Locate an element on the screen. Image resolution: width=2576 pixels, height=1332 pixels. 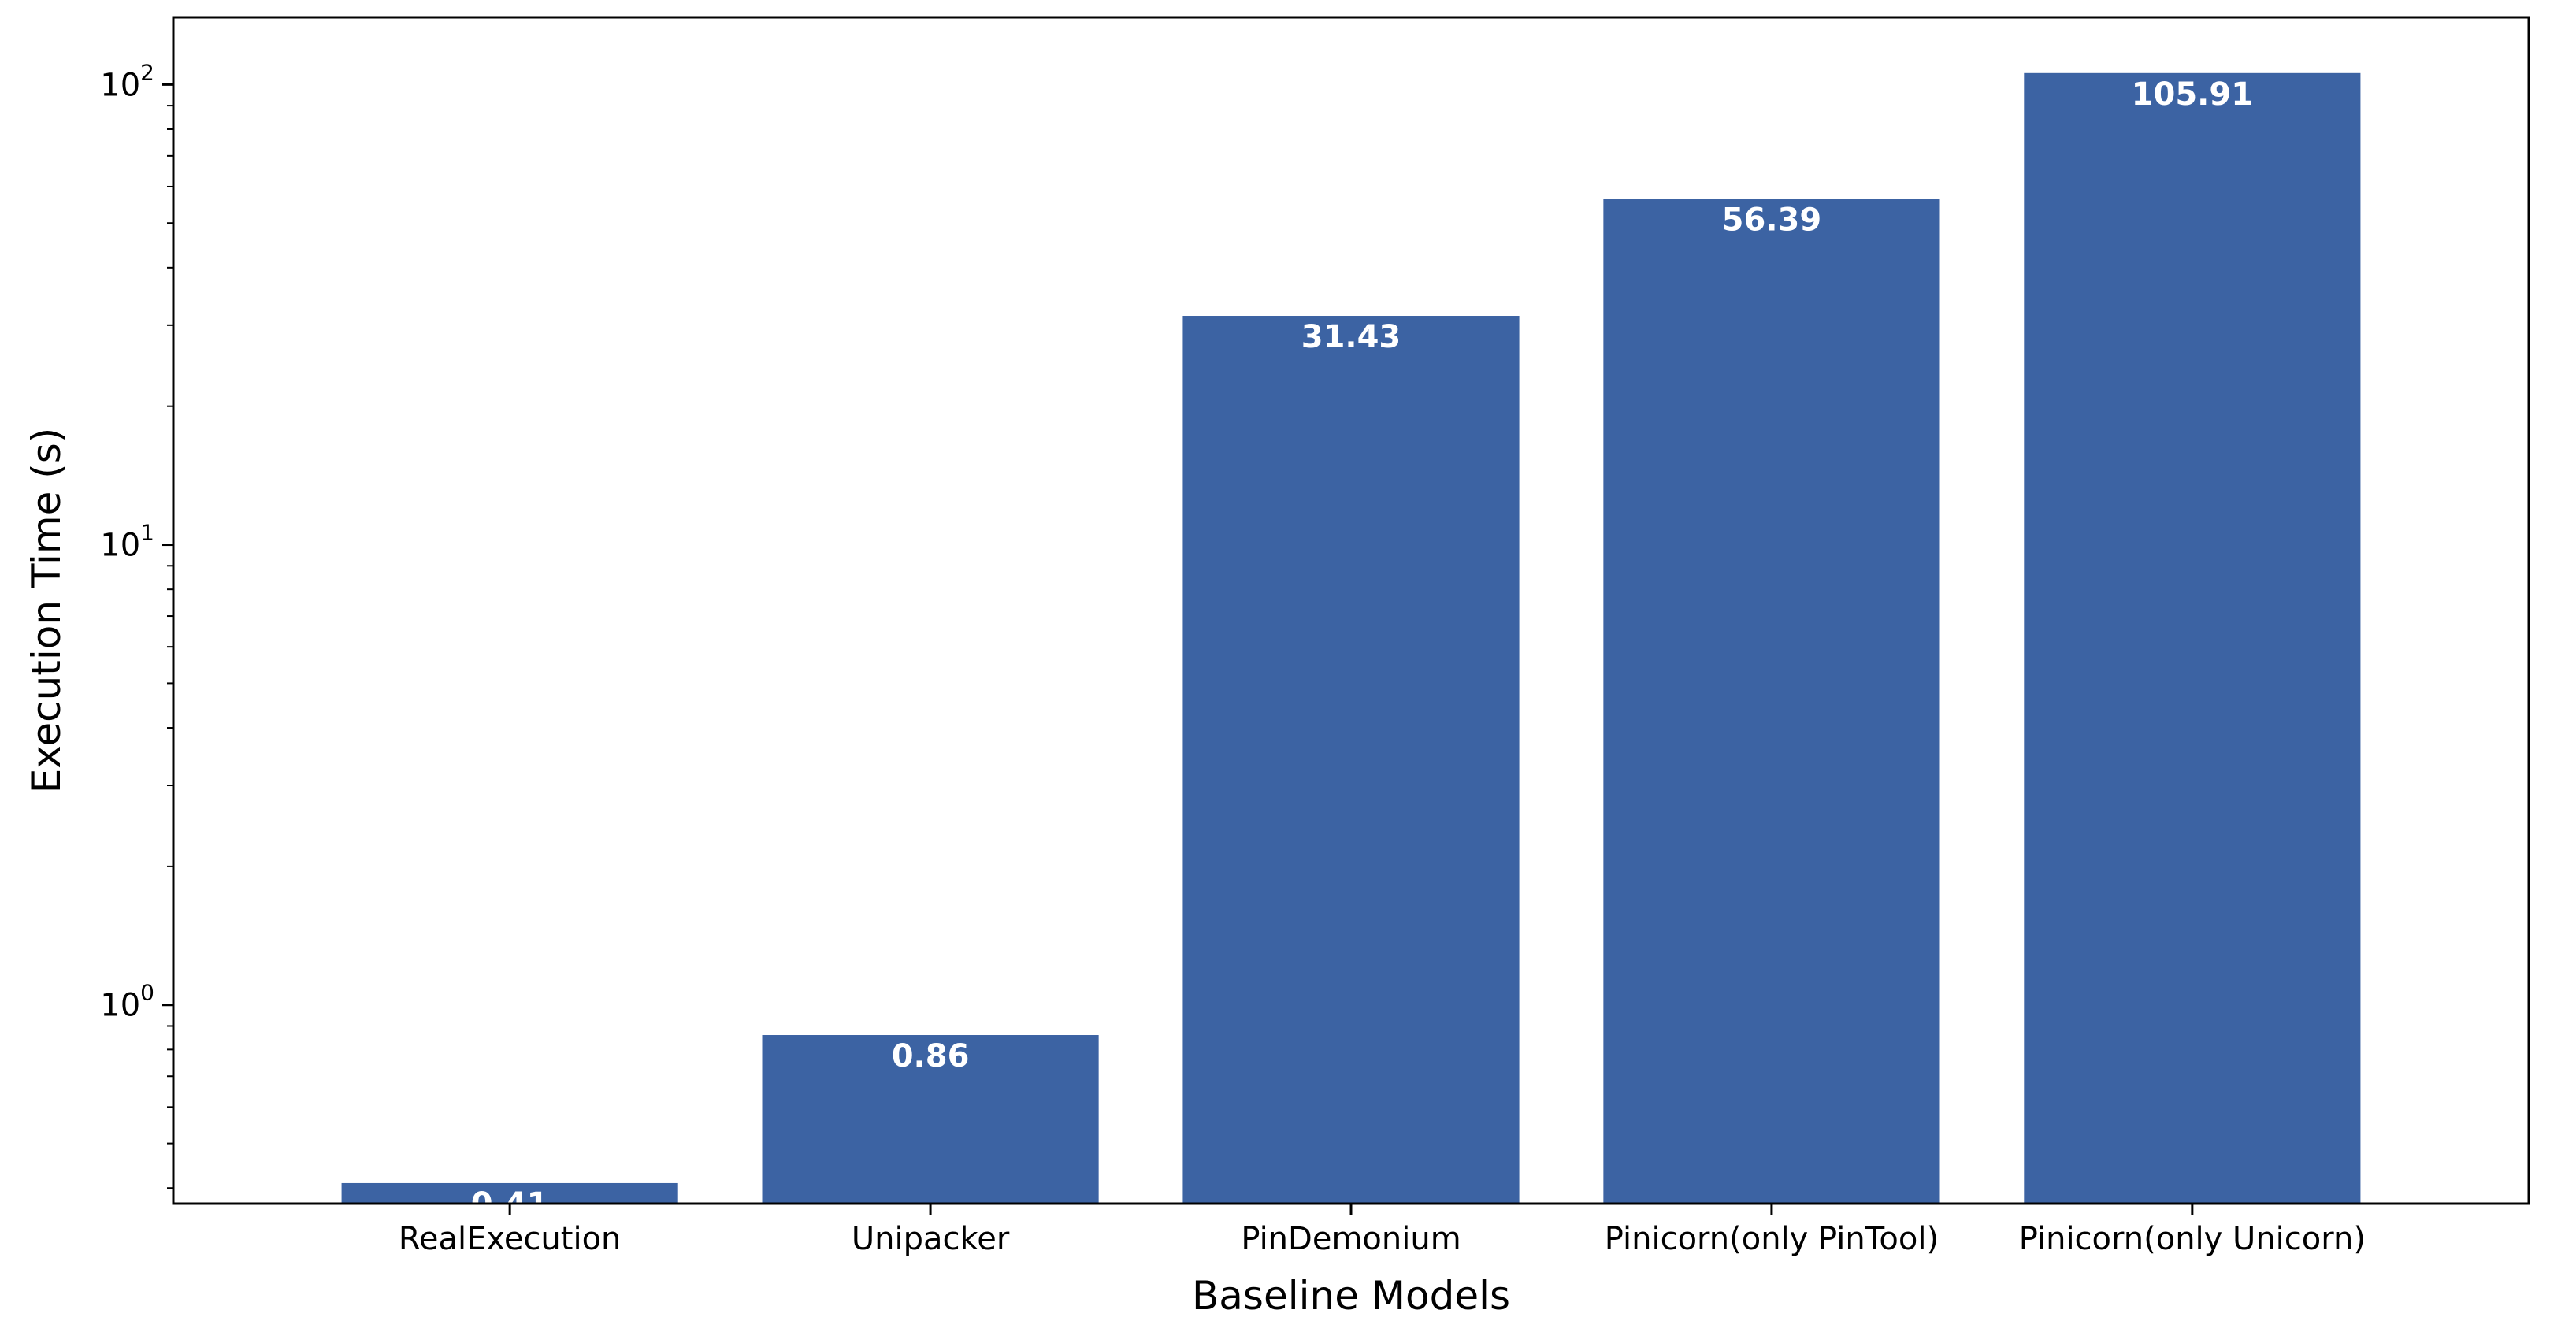
data-label-2: 0.86 is located at coordinates (931, 1056).